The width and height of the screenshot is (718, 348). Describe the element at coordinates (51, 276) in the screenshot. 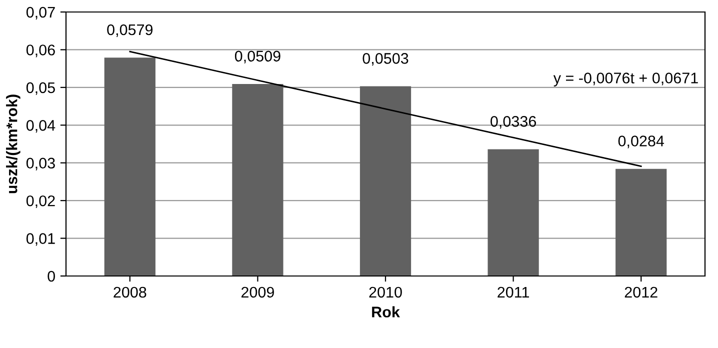

I see `y-tick-label: 0` at that location.